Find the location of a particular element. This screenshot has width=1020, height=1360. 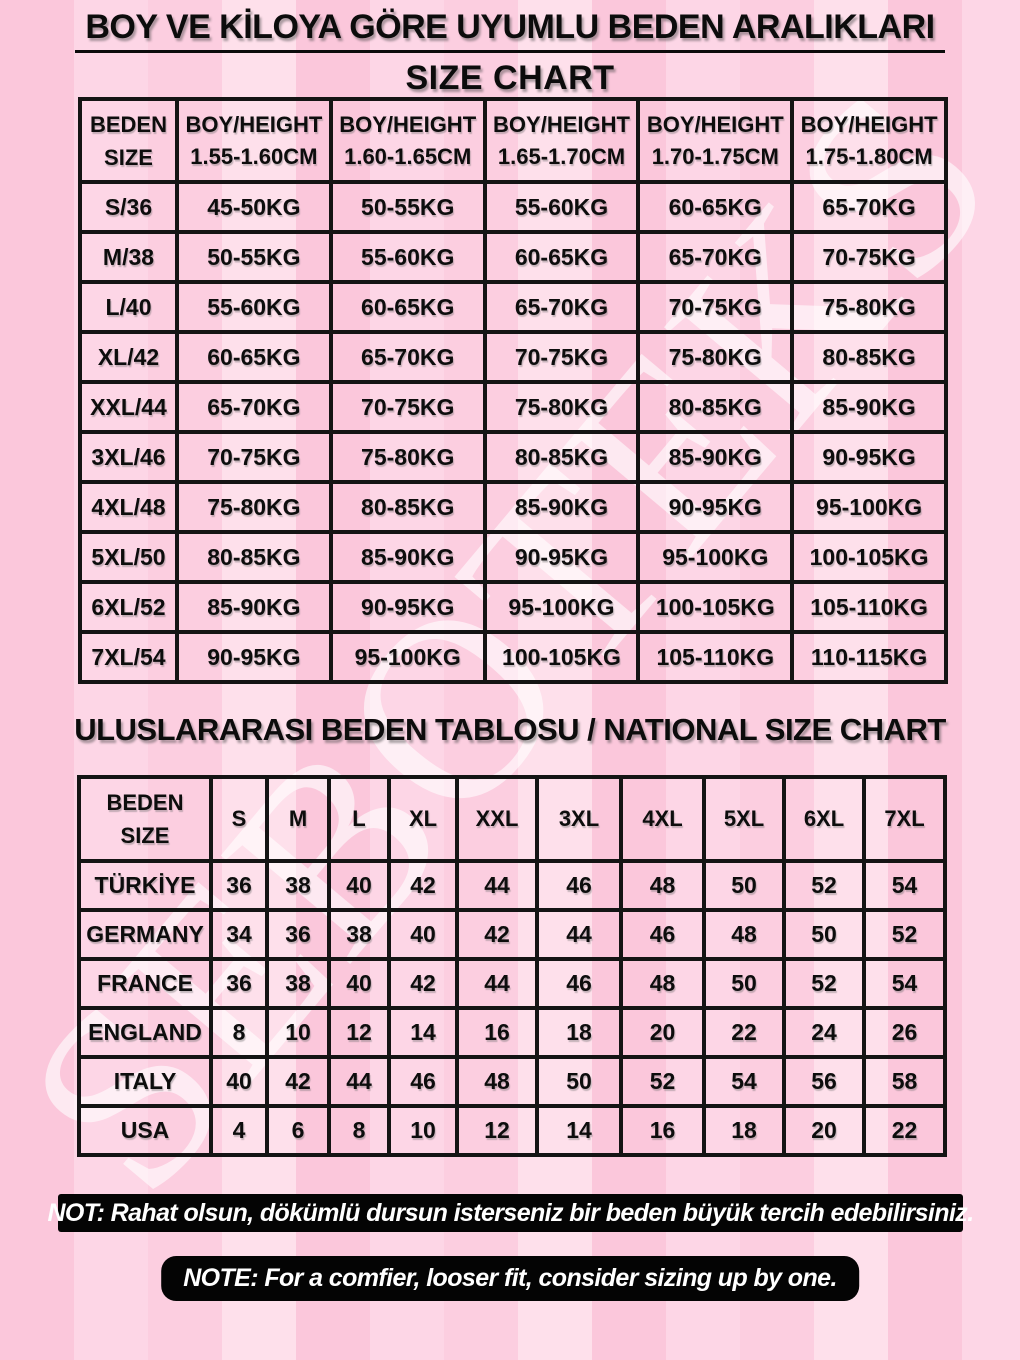

size-value-cell: 12 is located at coordinates (359, 1032).